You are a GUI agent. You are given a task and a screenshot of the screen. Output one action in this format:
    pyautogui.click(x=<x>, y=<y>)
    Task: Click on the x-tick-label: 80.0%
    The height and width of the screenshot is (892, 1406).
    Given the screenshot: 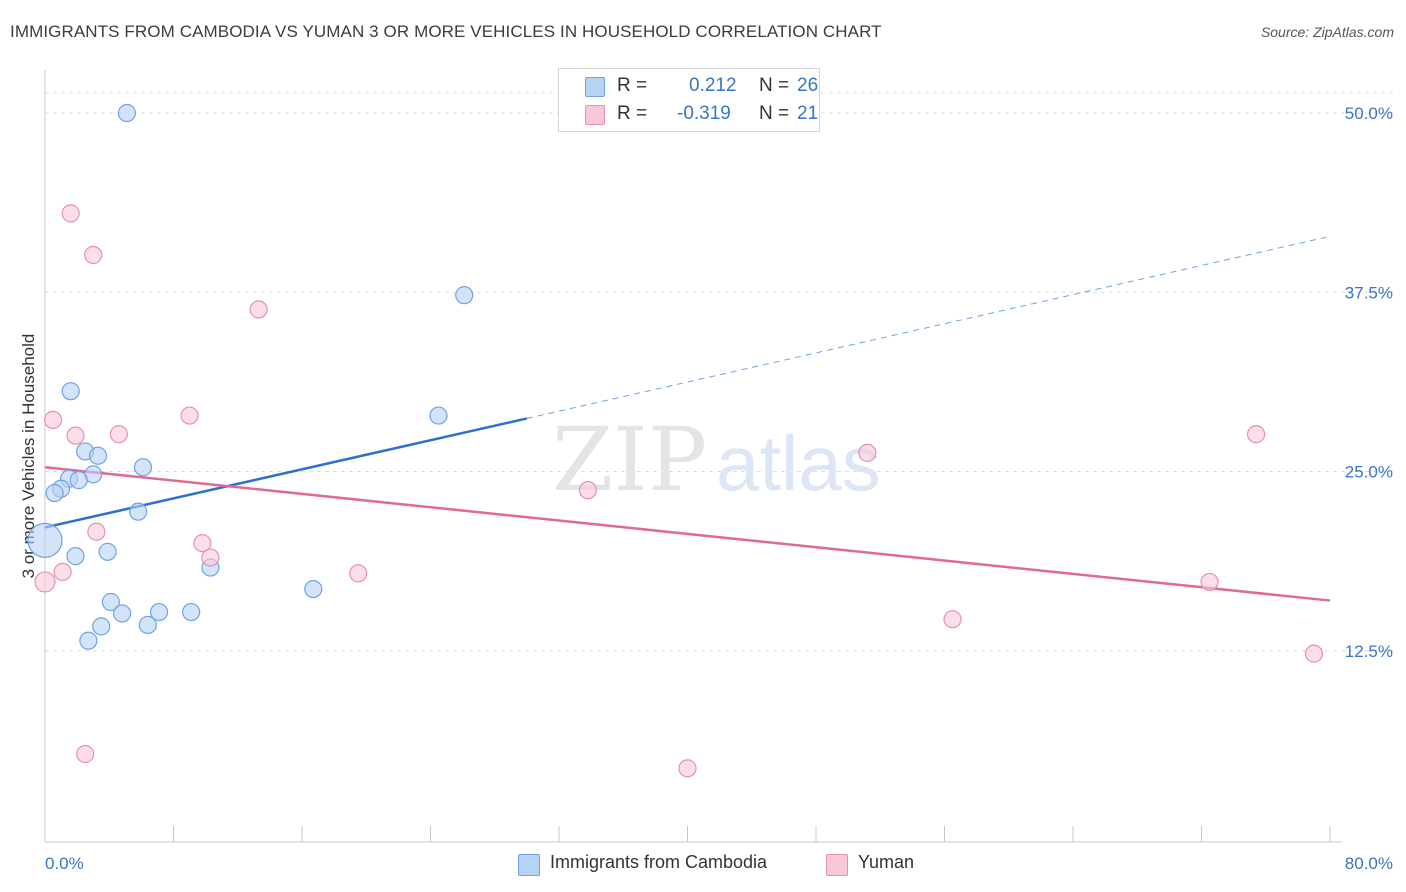 What is the action you would take?
    pyautogui.click(x=1369, y=863)
    